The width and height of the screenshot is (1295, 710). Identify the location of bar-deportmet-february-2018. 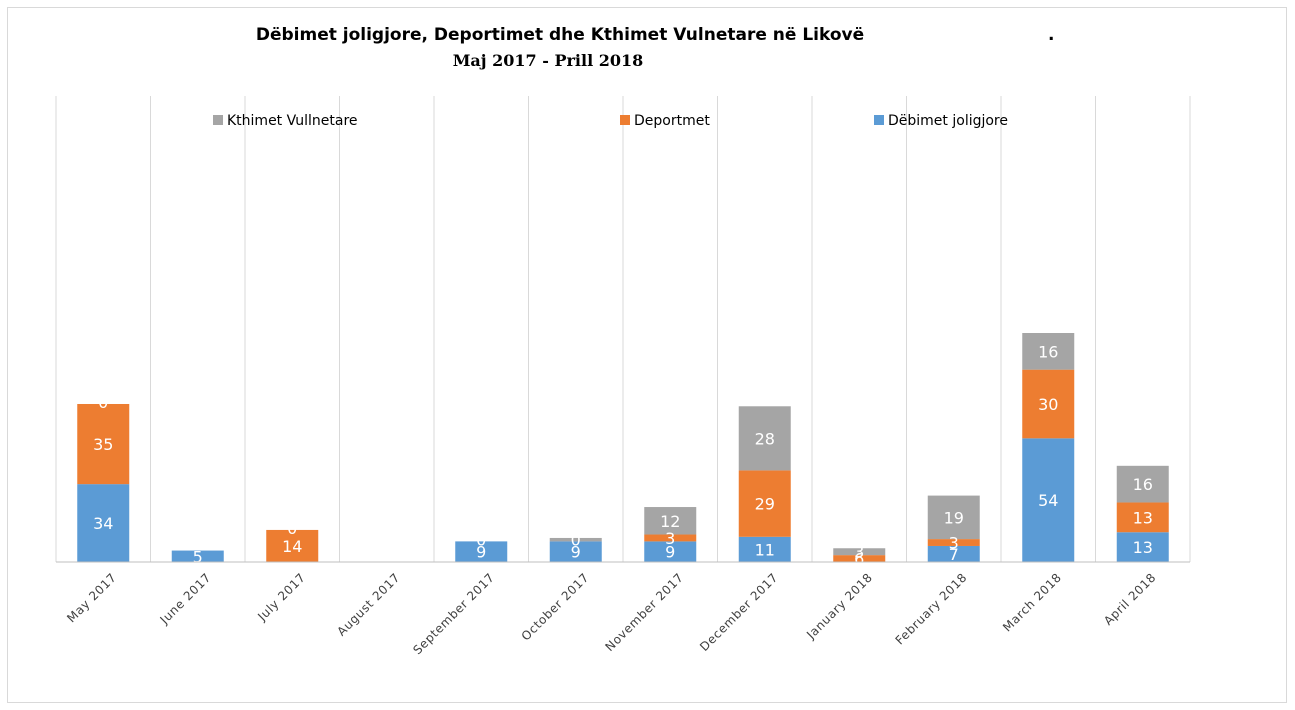
(953, 542).